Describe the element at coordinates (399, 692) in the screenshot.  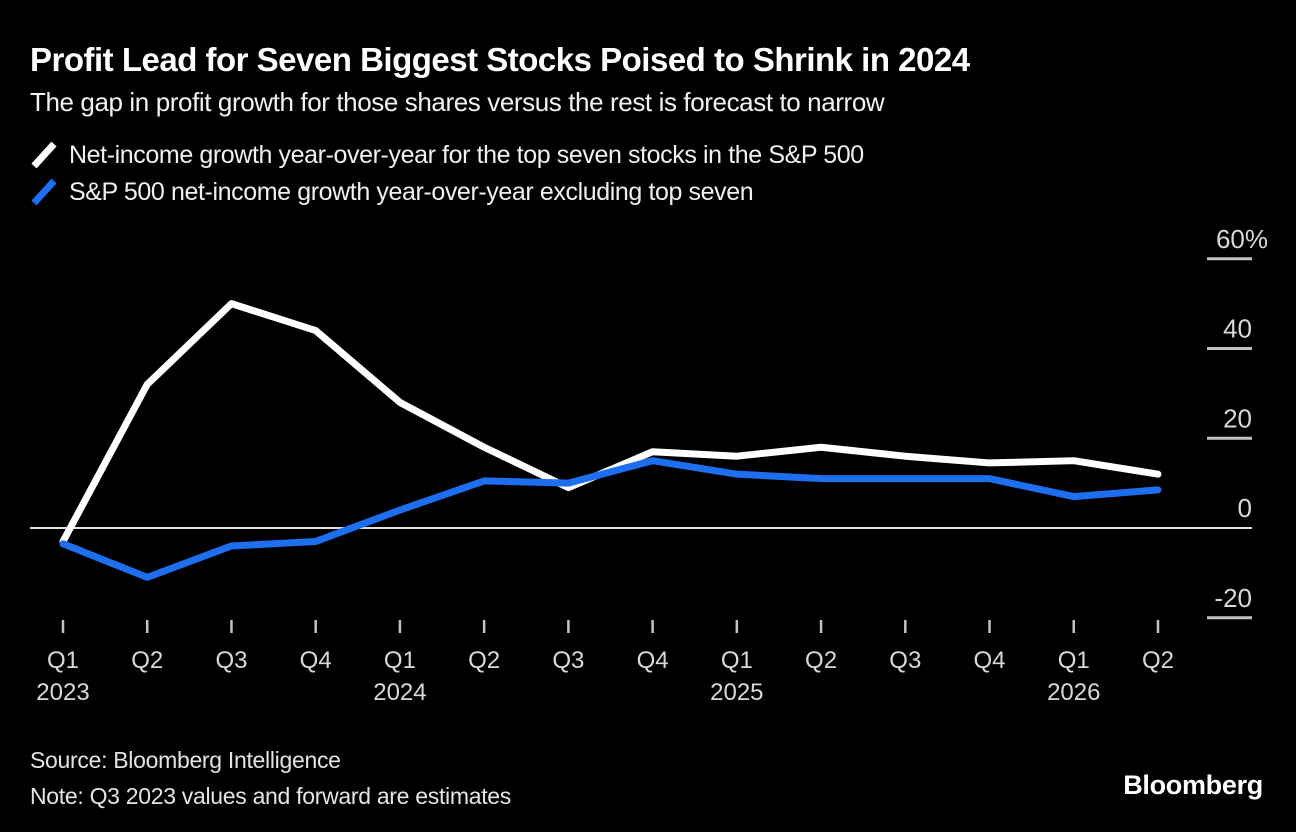
I see `year-label: 2024` at that location.